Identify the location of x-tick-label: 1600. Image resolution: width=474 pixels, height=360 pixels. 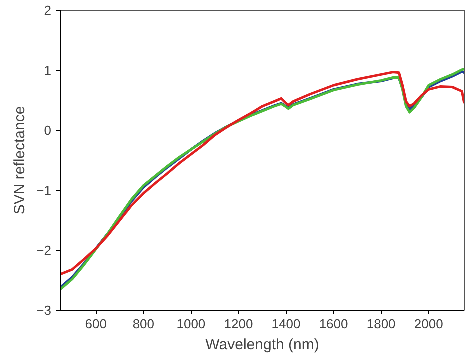
(333, 324).